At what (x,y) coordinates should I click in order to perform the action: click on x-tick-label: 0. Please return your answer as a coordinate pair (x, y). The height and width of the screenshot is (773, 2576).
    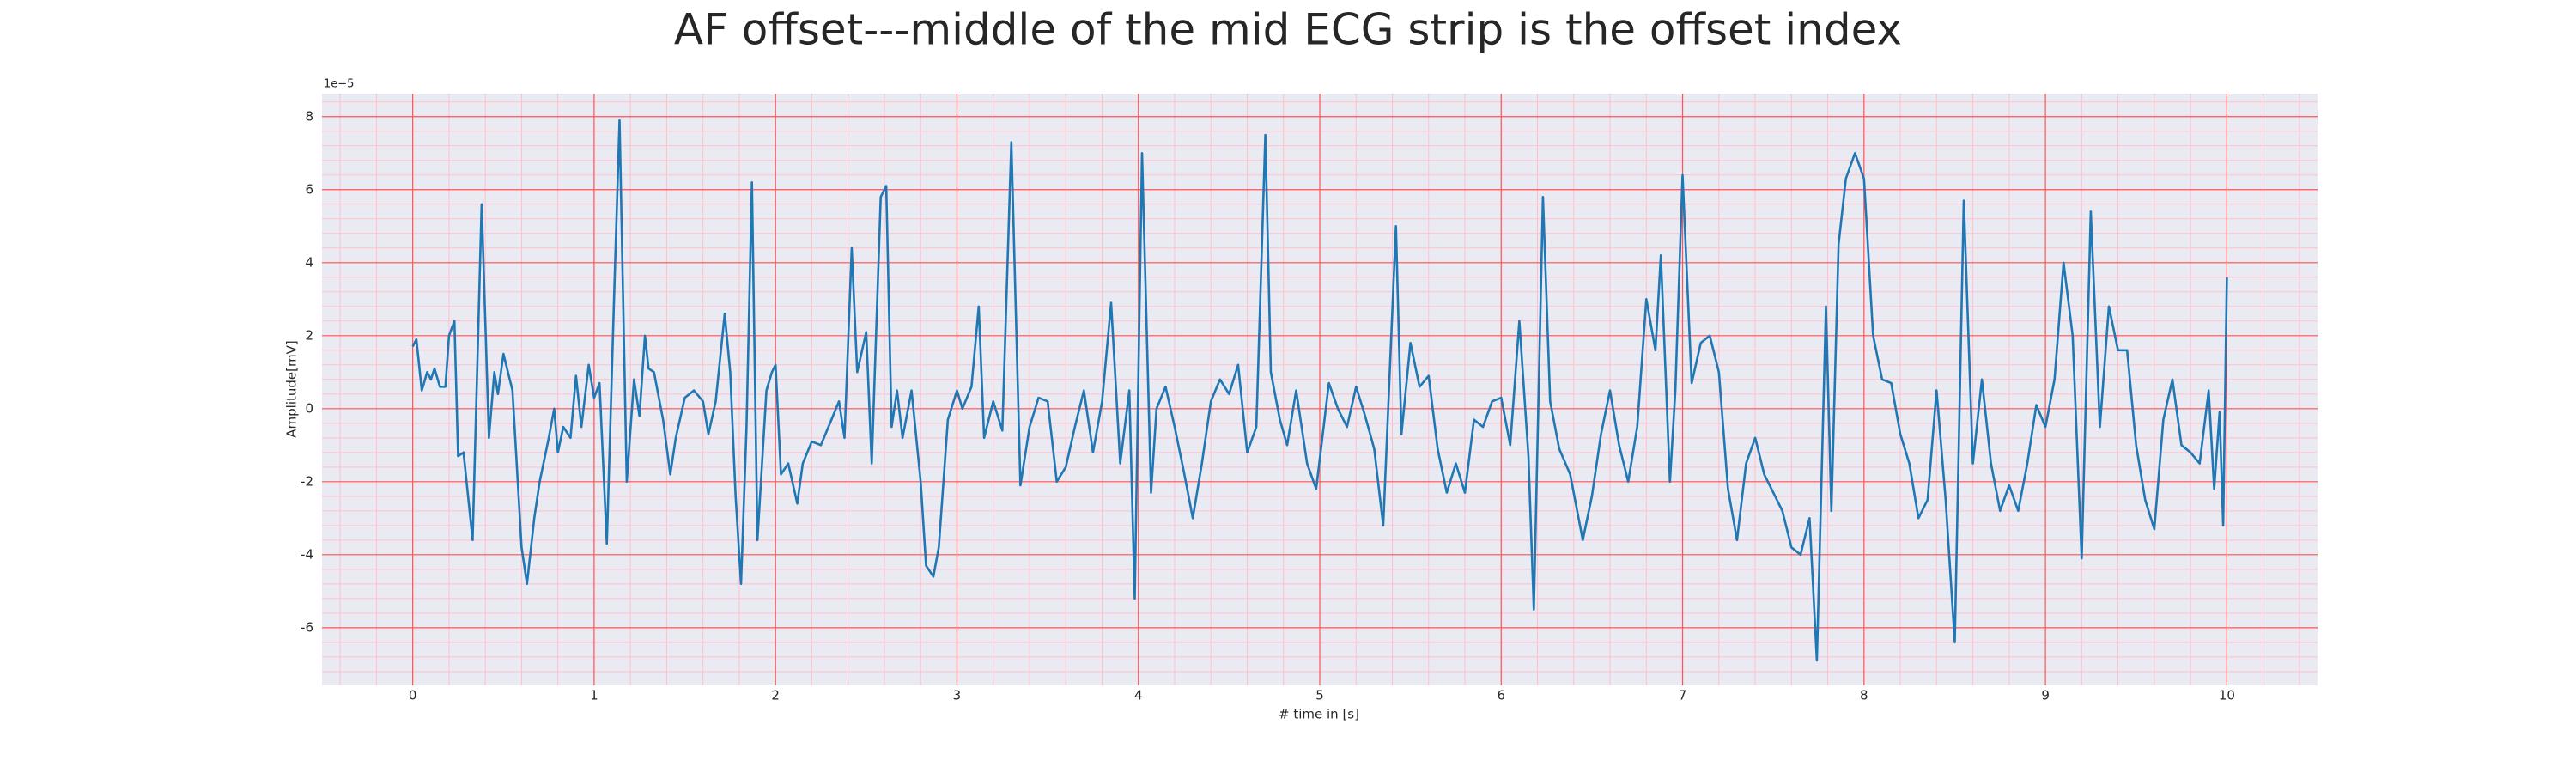
    Looking at the image, I should click on (413, 695).